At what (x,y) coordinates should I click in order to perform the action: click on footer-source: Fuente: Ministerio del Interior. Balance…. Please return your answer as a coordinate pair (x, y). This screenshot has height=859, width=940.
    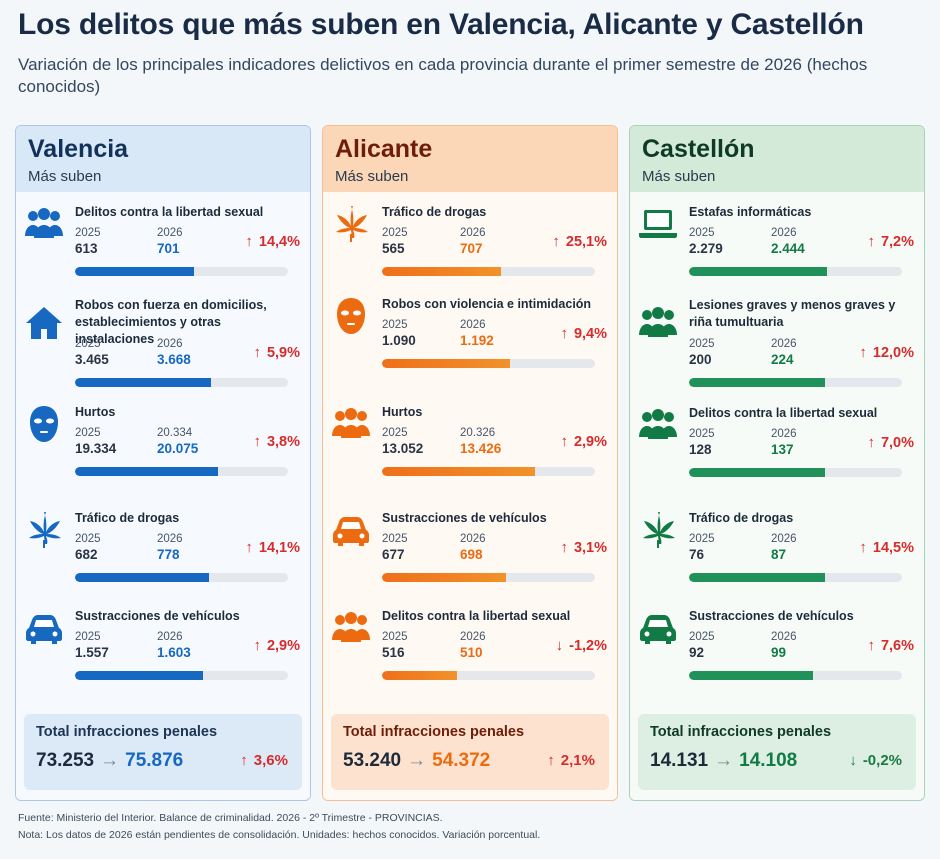
    Looking at the image, I should click on (230, 818).